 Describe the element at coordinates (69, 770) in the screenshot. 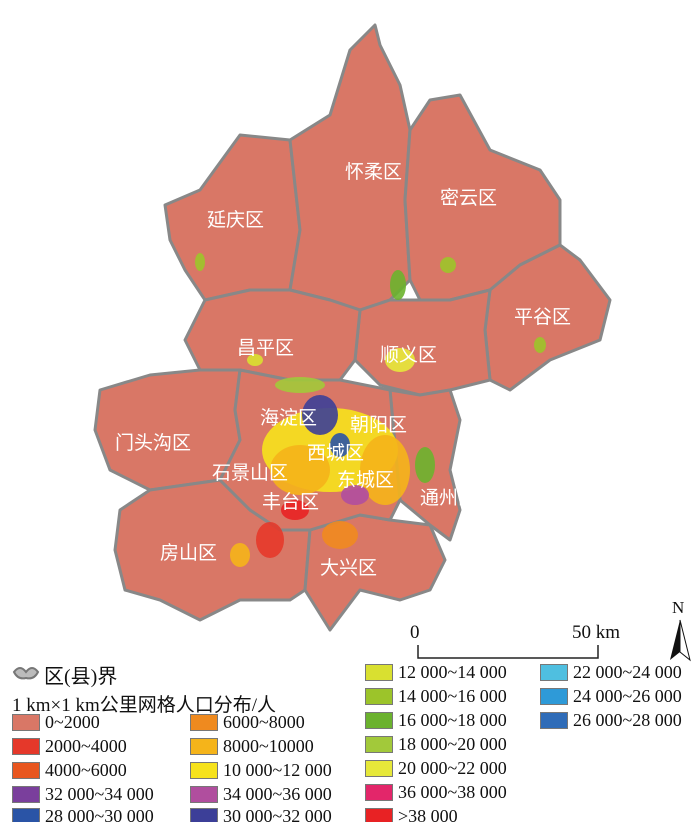

I see `legend-item: 4000~6000` at that location.